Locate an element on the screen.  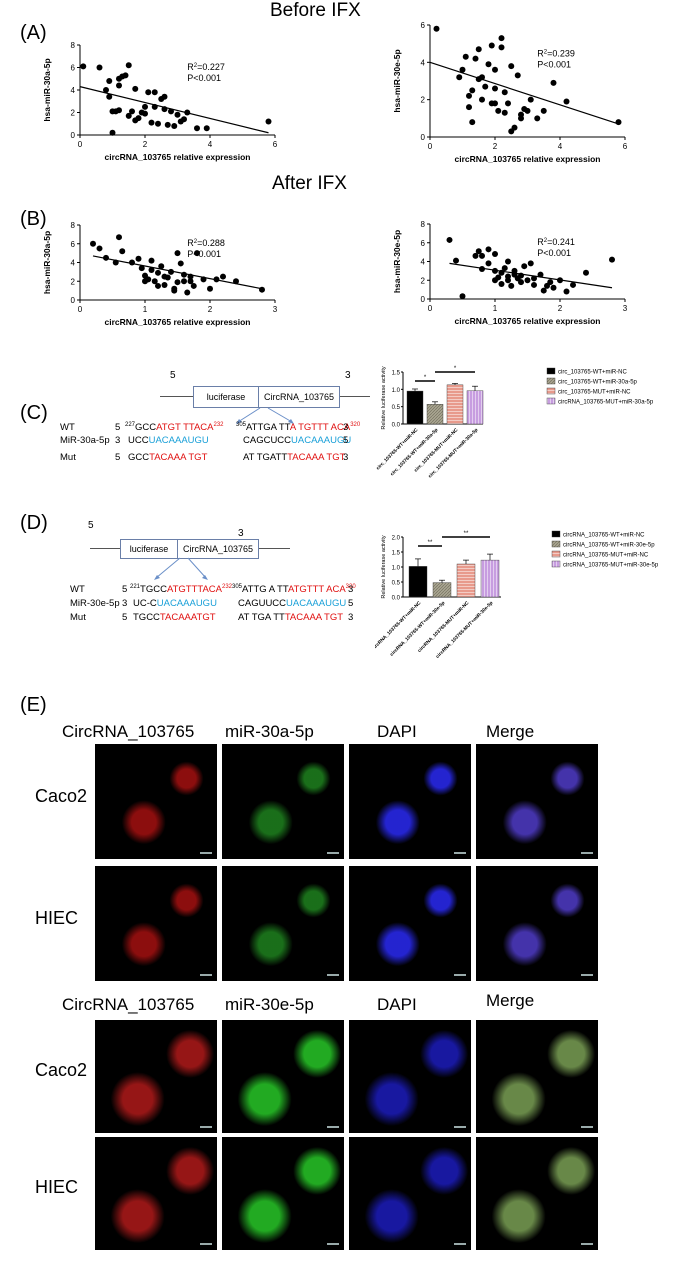
wt-seq2: ATTGA TT is located at coordinates (268, 428).